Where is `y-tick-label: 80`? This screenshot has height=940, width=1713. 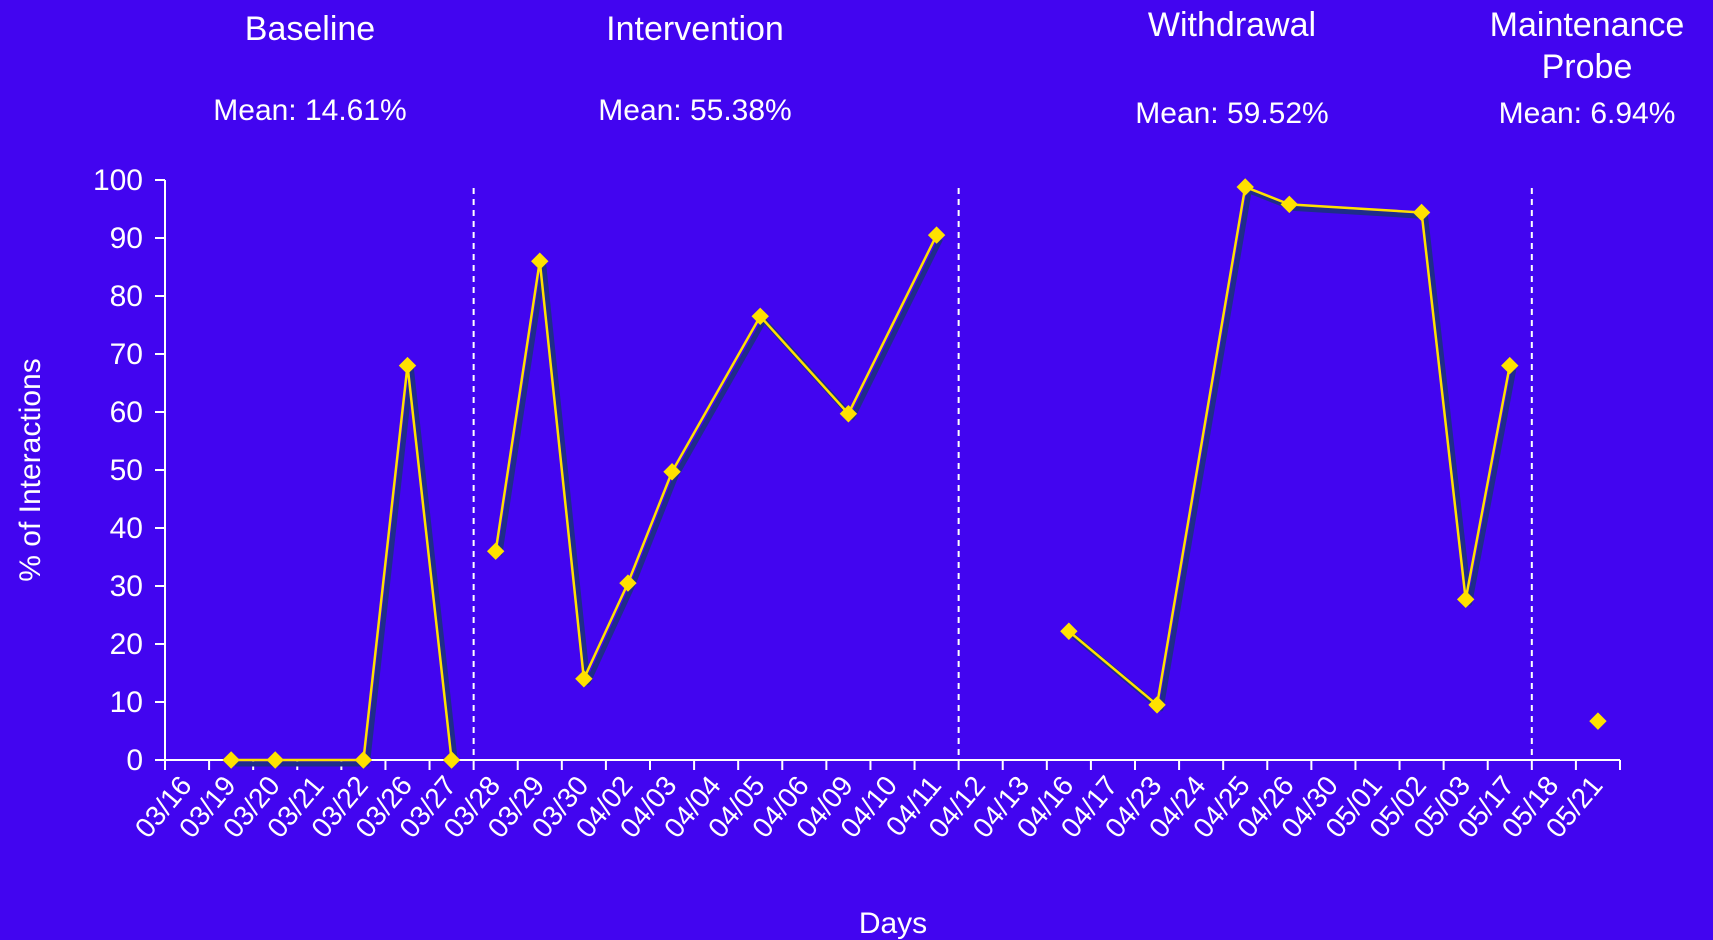 y-tick-label: 80 is located at coordinates (126, 296).